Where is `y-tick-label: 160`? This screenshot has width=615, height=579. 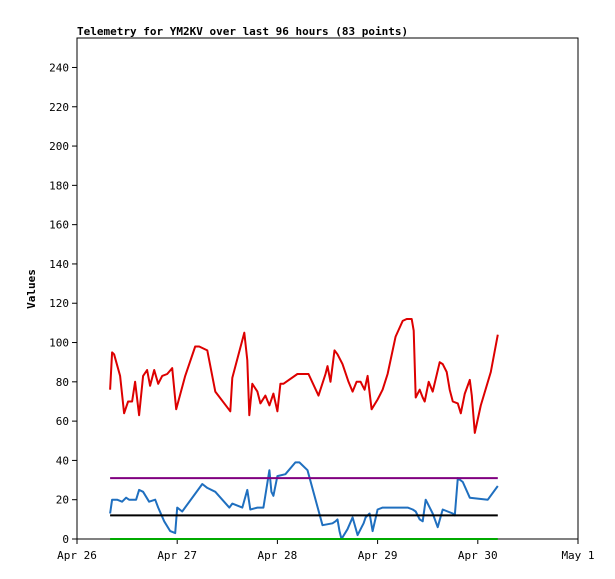 y-tick-label: 160 is located at coordinates (59, 225).